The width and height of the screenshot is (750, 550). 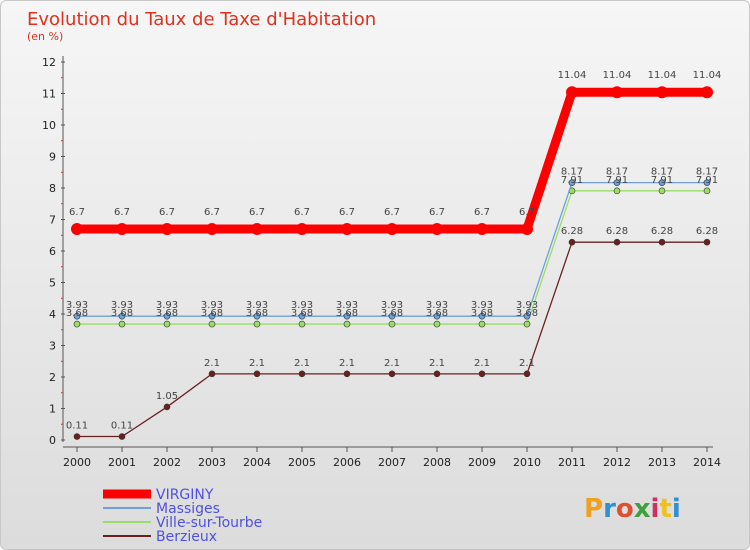 I want to click on chart-subtitle: (en %), so click(x=45, y=36).